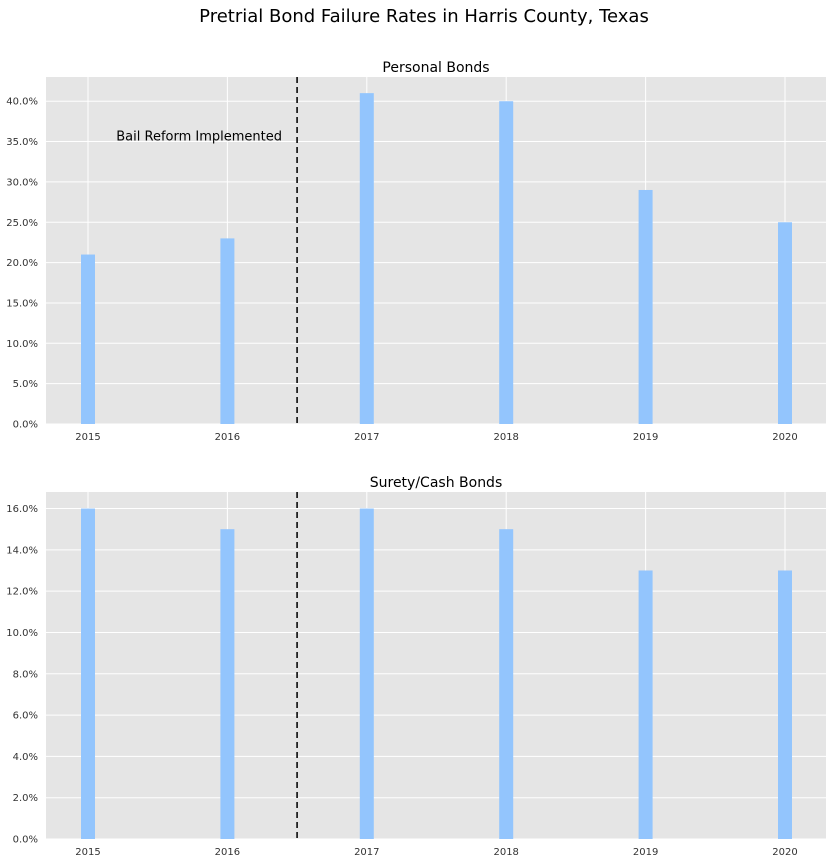 This screenshot has width=833, height=863. What do you see at coordinates (366, 259) in the screenshot?
I see `panel1-bar-2017` at bounding box center [366, 259].